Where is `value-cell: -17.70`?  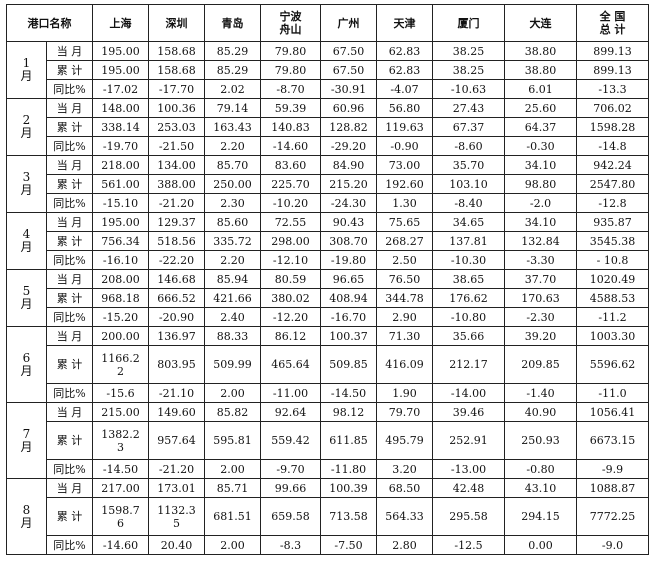 value-cell: -17.70 is located at coordinates (176, 89).